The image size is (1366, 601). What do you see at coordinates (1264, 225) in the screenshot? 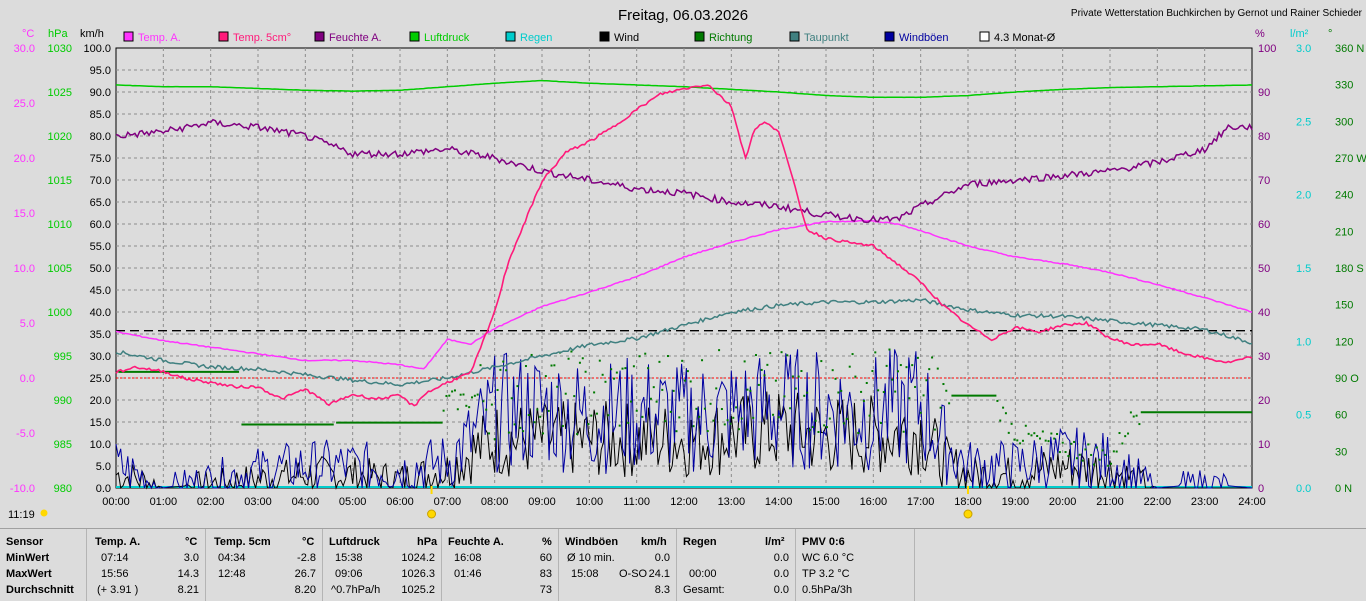
I see `tick-label-percent: 60` at bounding box center [1264, 225].